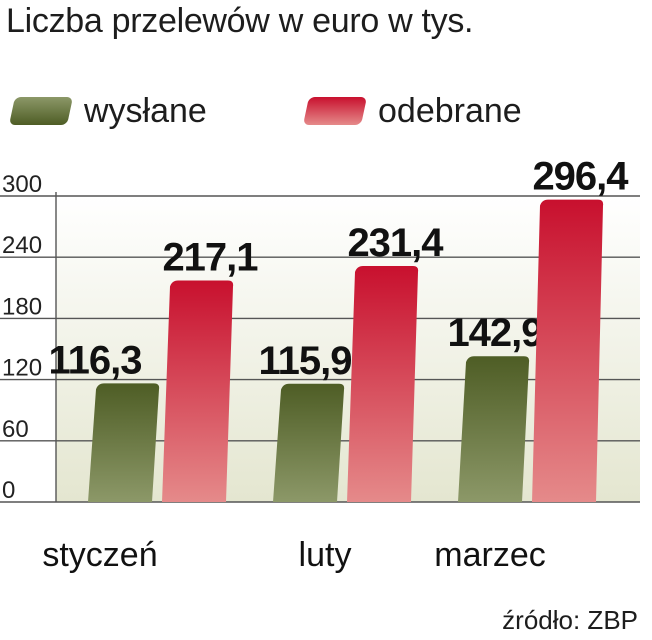 The image size is (652, 640). I want to click on legend-item-received: odebrane, so click(412, 111).